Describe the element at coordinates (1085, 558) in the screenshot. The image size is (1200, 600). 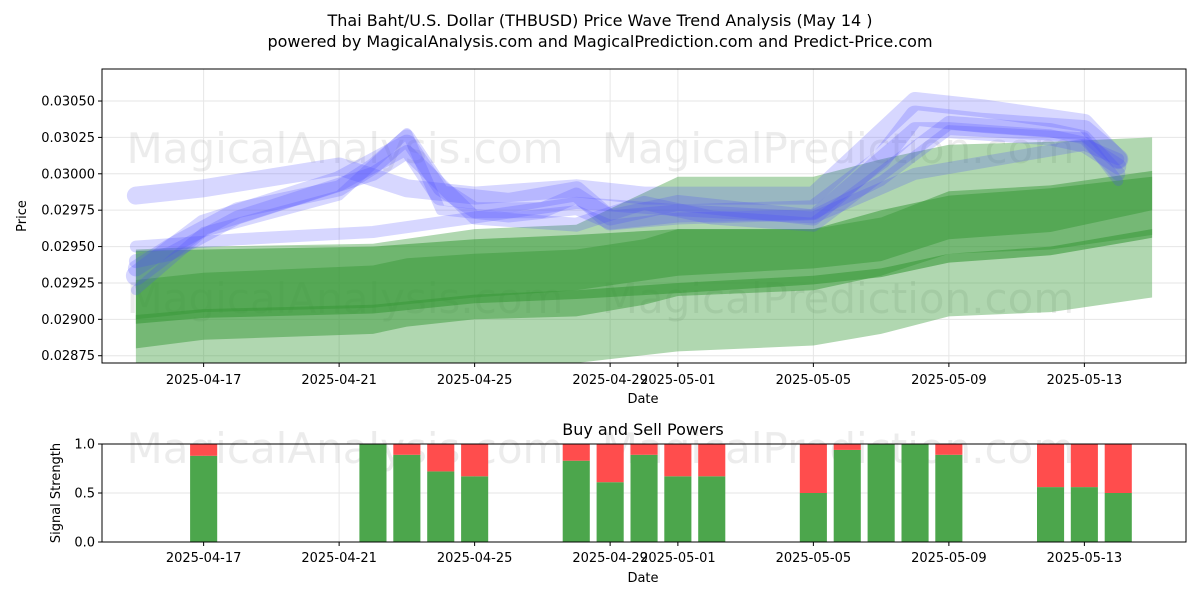
I see `buy-sell-x-tick-label: 2025-05-13` at that location.